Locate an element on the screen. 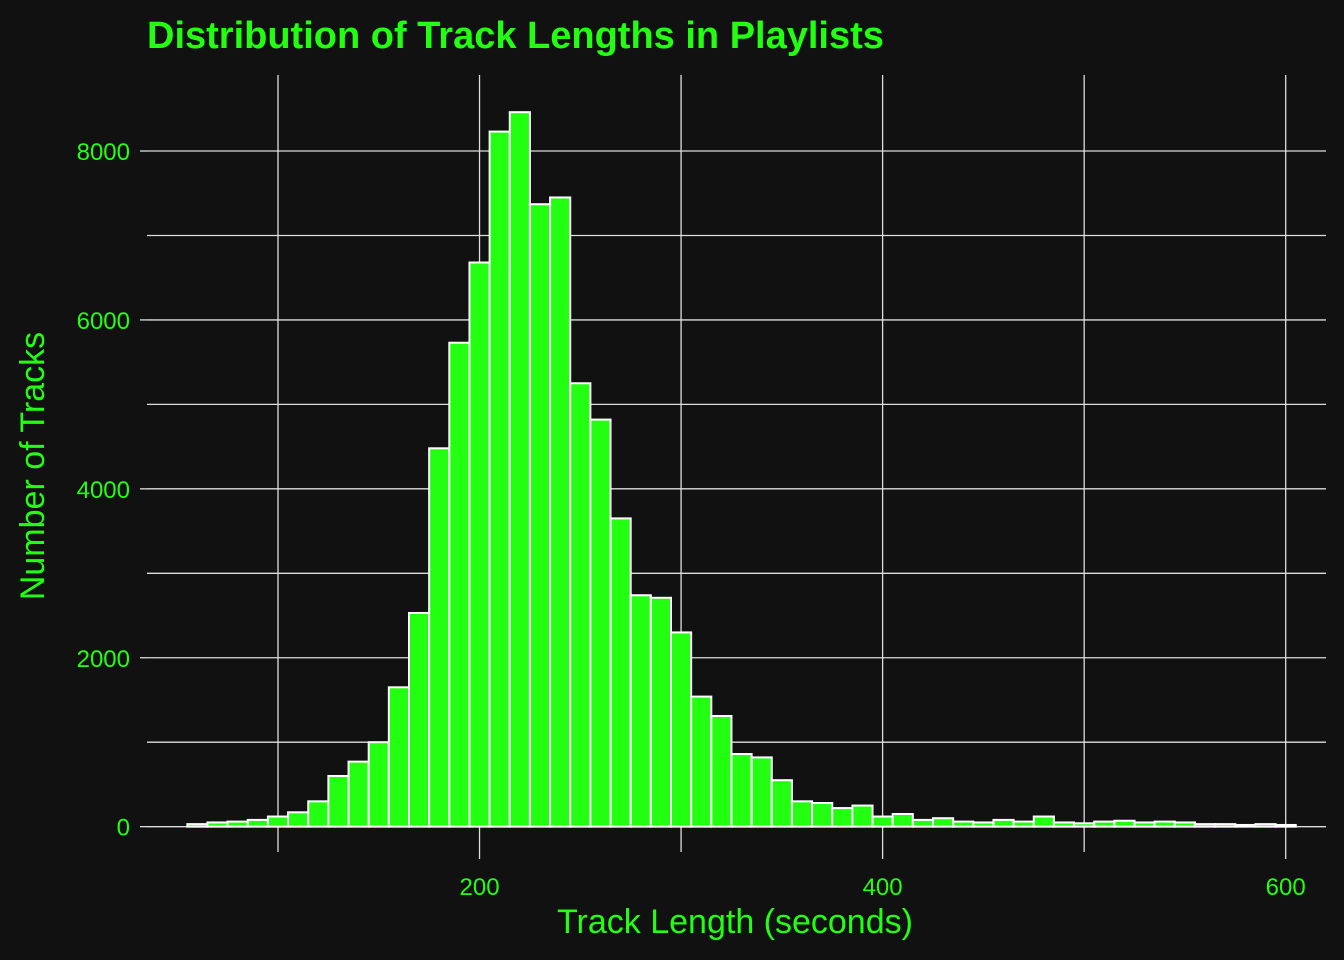 The image size is (1344, 960). x-tick-label: 400 is located at coordinates (883, 887).